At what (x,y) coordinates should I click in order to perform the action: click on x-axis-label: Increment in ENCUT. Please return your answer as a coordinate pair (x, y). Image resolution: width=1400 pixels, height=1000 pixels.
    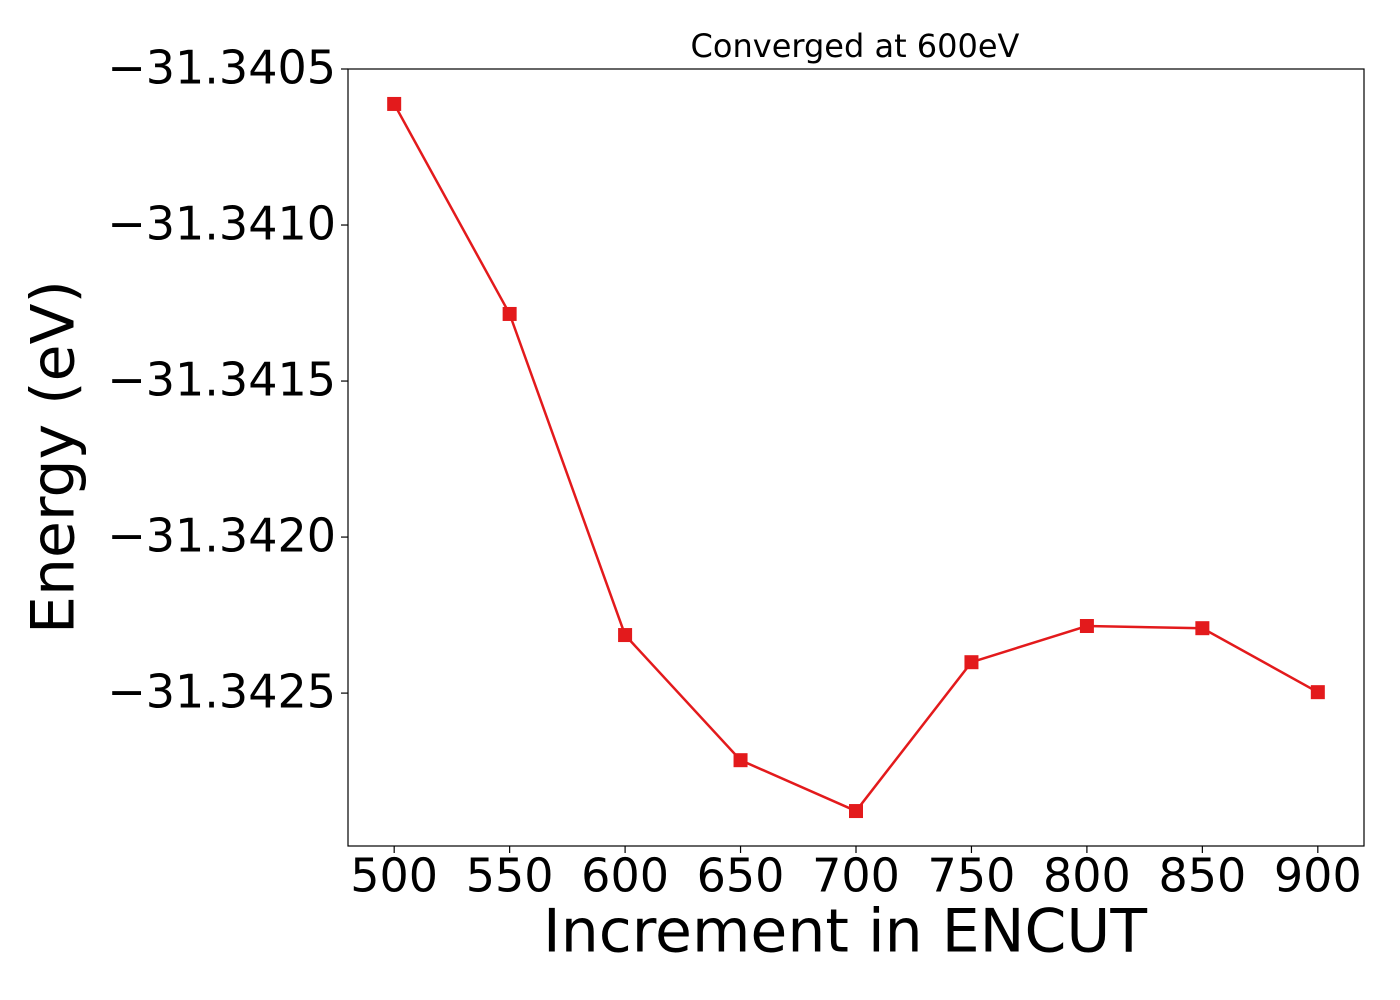
    Looking at the image, I should click on (845, 932).